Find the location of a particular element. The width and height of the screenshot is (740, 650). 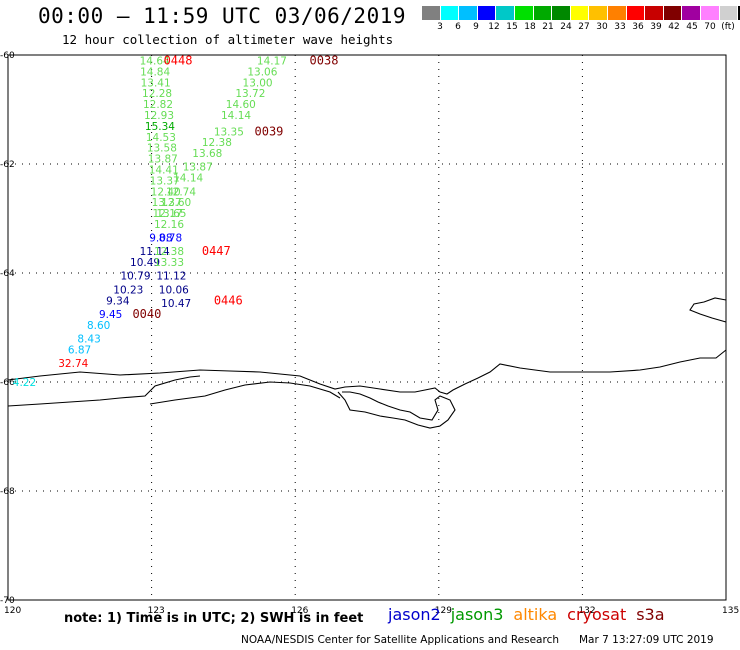

wave-height-label: 10.79 is located at coordinates (135, 277).